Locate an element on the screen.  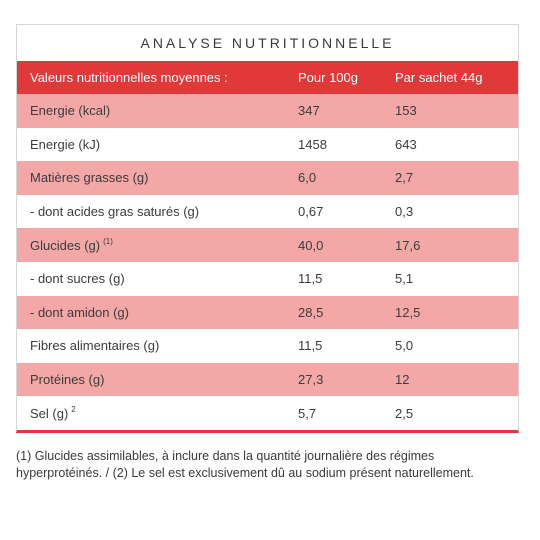
header-per-sachet: Par sachet 44g is located at coordinates (439, 77).